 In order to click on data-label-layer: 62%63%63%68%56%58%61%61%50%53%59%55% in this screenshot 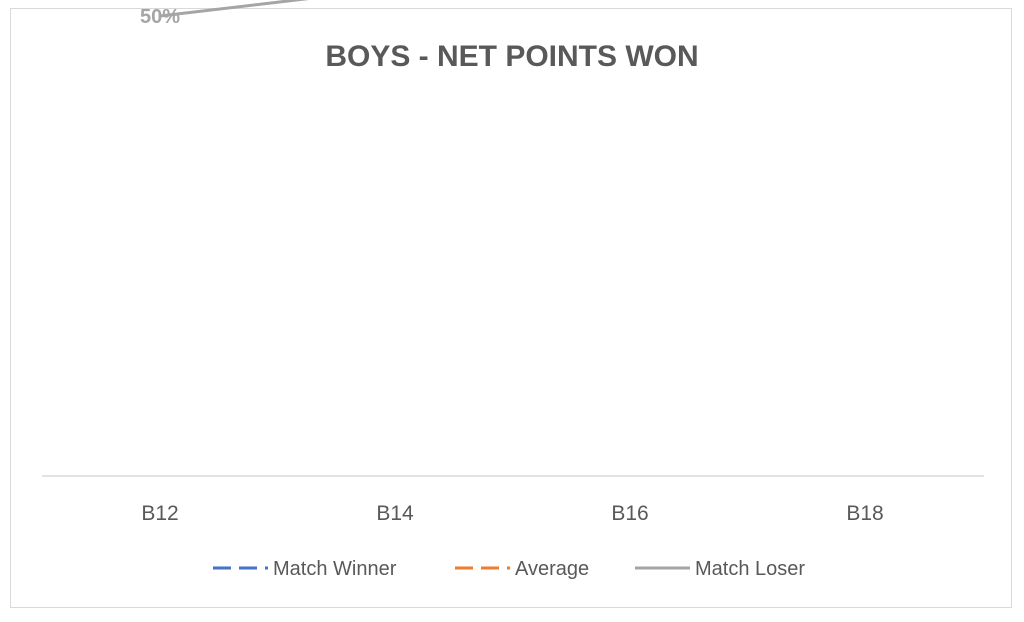, I will do `click(277, 14)`.